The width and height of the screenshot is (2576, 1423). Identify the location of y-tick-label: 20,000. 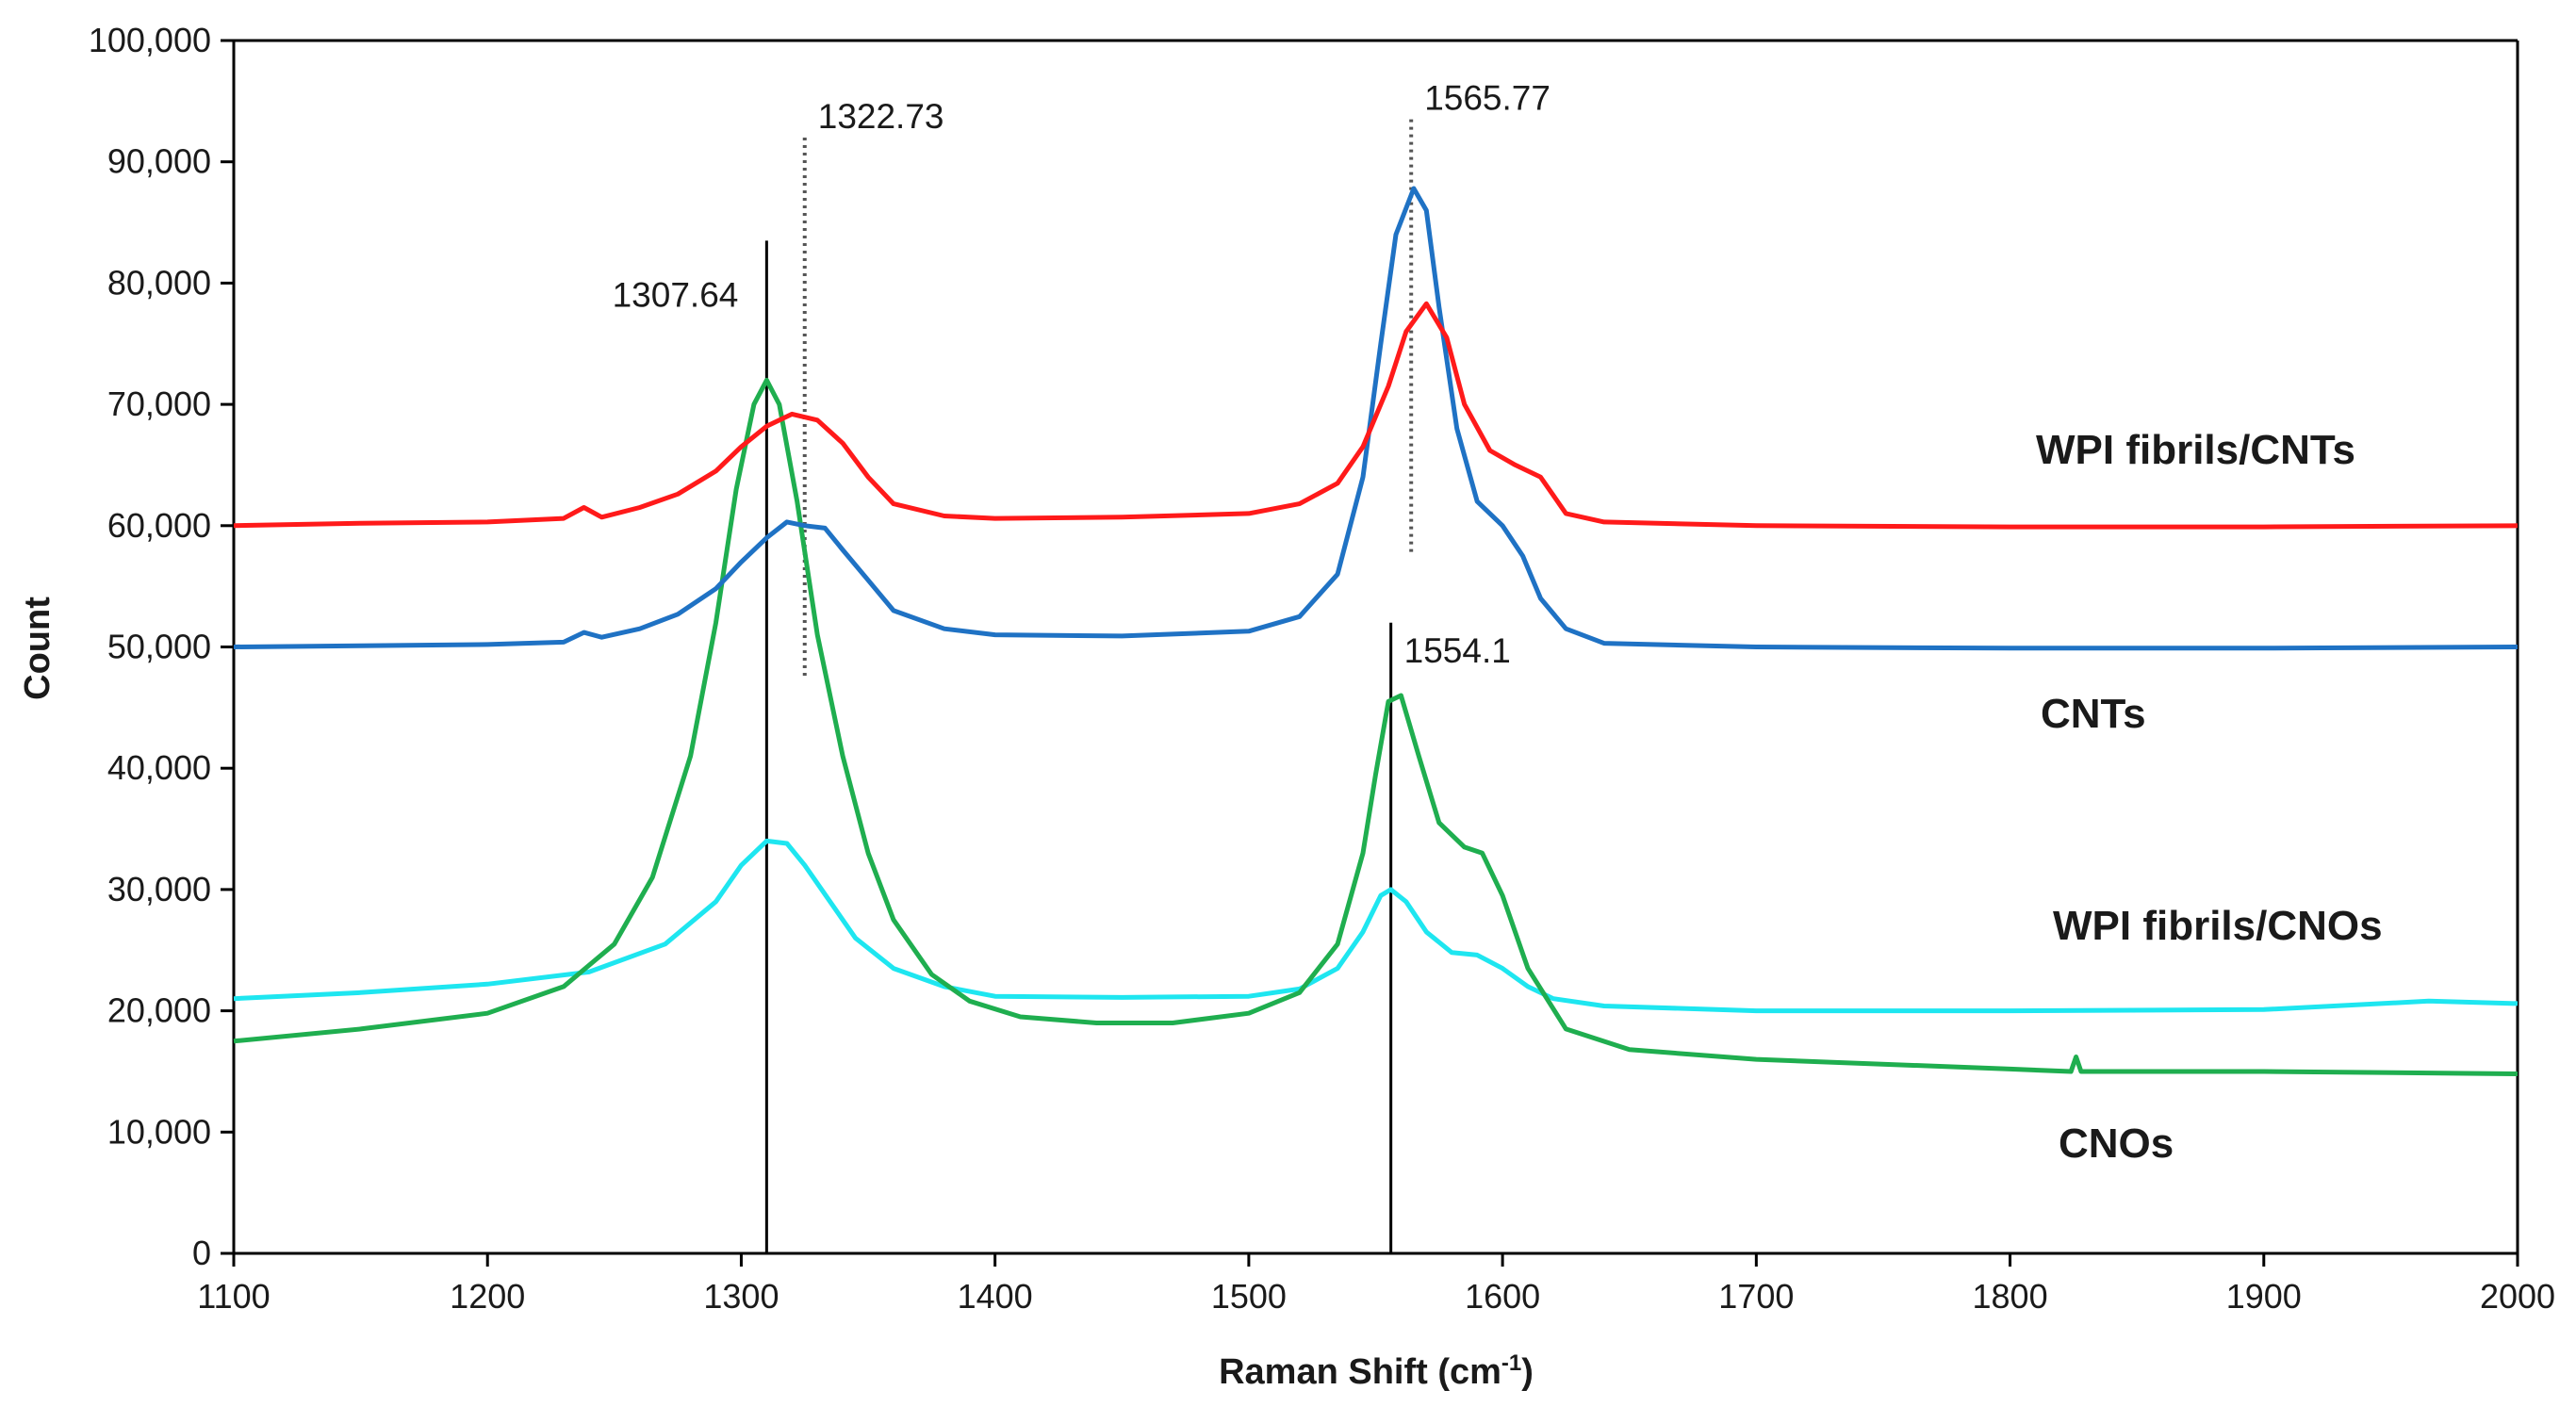
(159, 1010).